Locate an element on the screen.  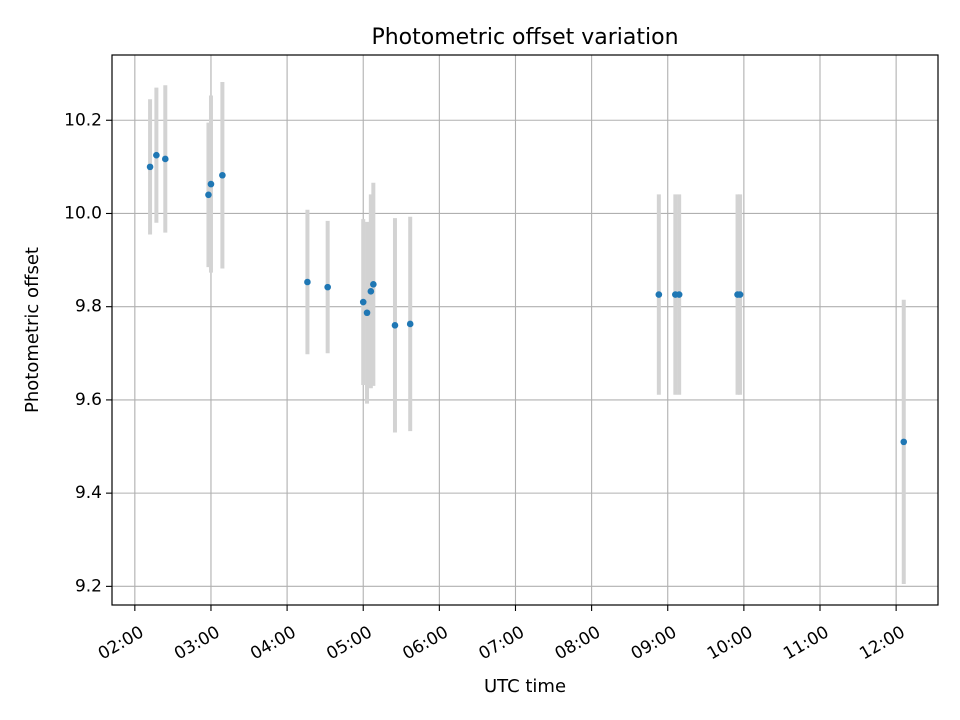
y-axis-ticks: 9.2 9.4 9.6 9.8 10.0 10.2 is located at coordinates (88, 353).